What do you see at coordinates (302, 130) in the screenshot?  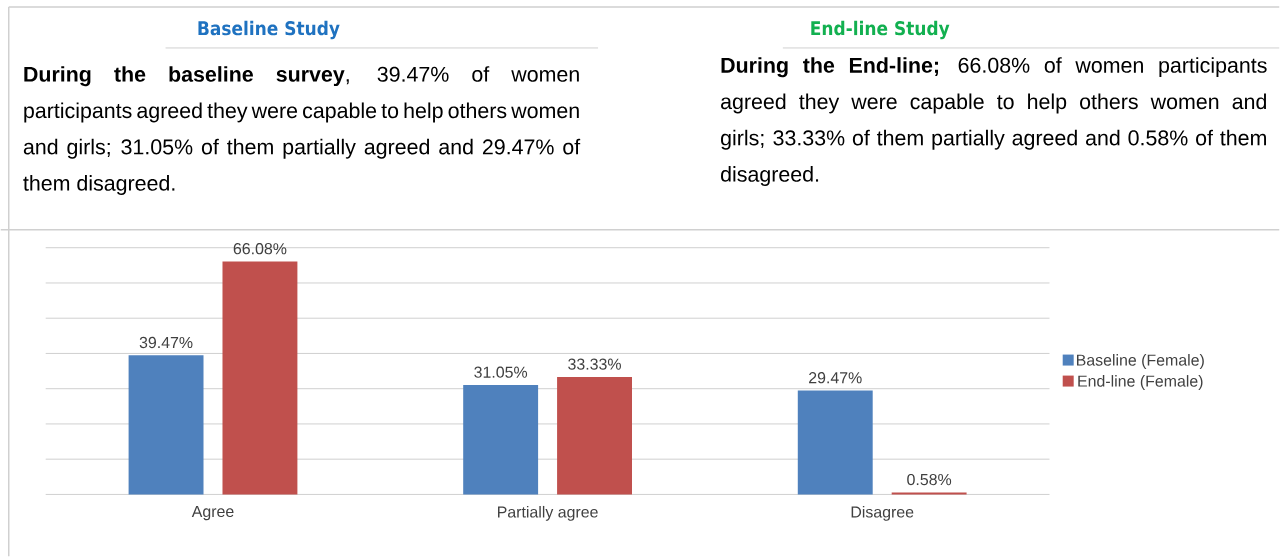 I see `text: During the baseline survey, 39.47% of women participants agreed they were capable to help others women and girls; 31.05% of them partially agreed and 29.47% of them disagreed.` at bounding box center [302, 130].